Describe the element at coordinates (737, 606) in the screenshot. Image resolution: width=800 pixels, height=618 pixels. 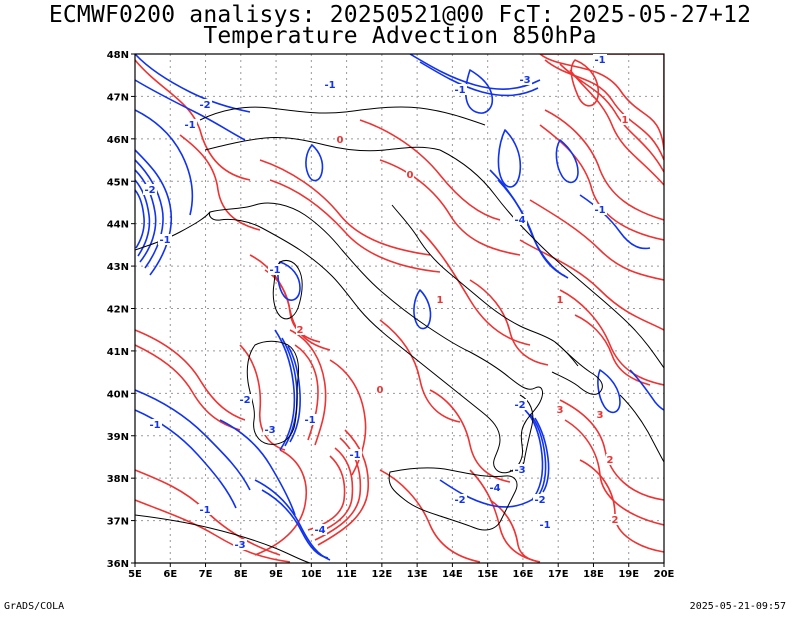
I see `footer-timestamp: 2025-05-21-09:57` at that location.